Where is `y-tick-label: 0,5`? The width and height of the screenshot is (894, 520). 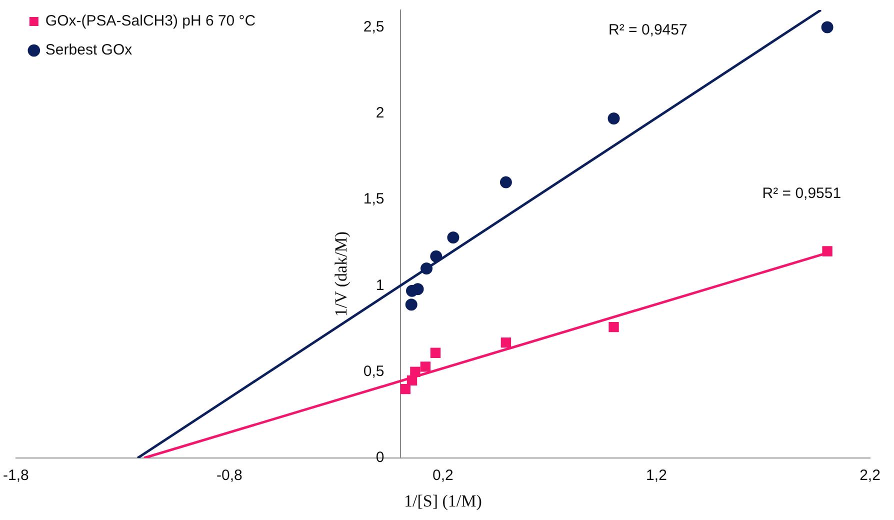 y-tick-label: 0,5 is located at coordinates (373, 371).